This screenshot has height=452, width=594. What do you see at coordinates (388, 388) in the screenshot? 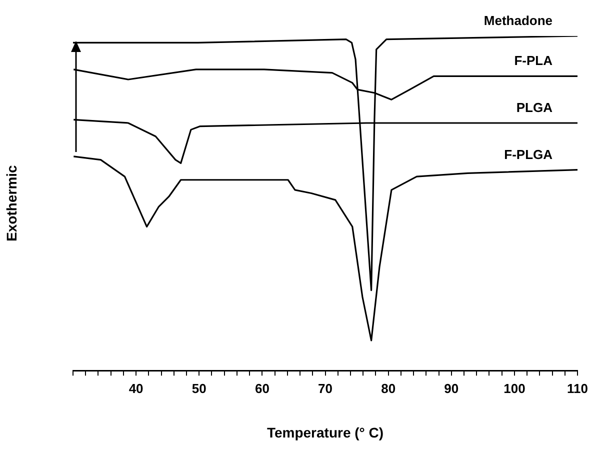
I see `x-tick-label: 80` at bounding box center [388, 388].